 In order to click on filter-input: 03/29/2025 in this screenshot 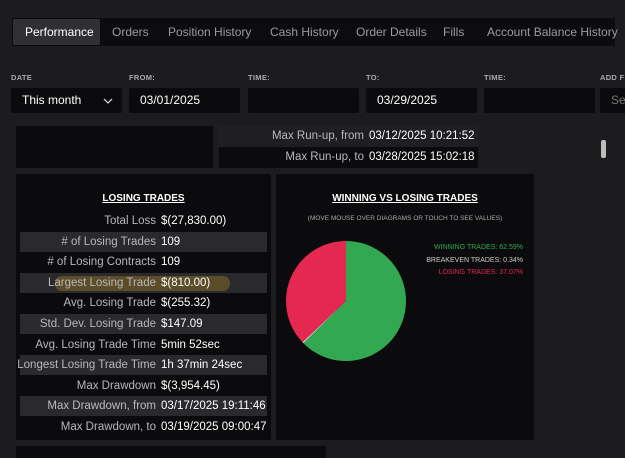, I will do `click(421, 100)`.